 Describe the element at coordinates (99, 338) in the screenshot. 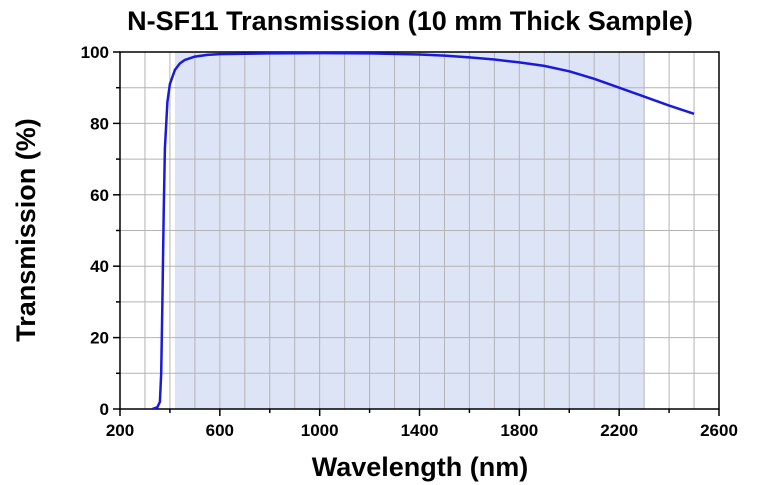

I see `y-tick-label: 20` at that location.